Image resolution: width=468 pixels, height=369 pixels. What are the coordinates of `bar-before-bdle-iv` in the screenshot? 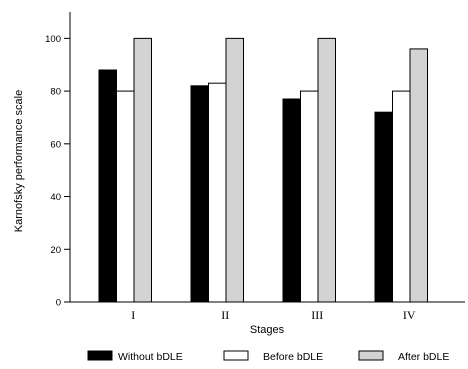 It's located at (401, 196).